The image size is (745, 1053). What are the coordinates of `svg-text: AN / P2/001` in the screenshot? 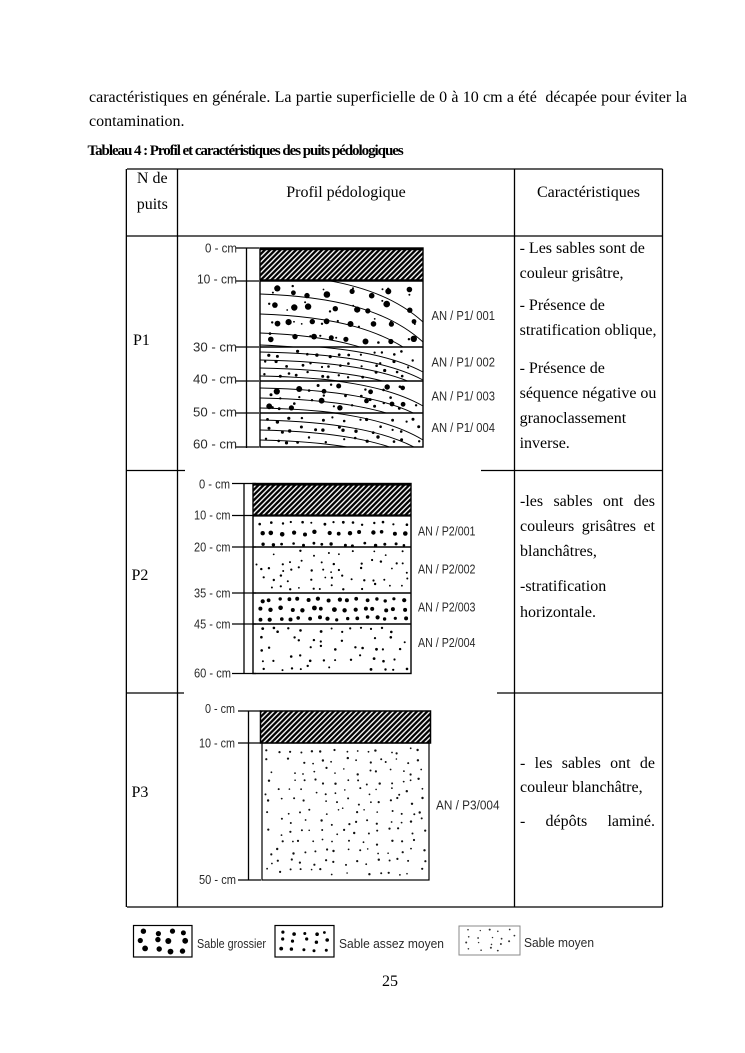 It's located at (447, 531).